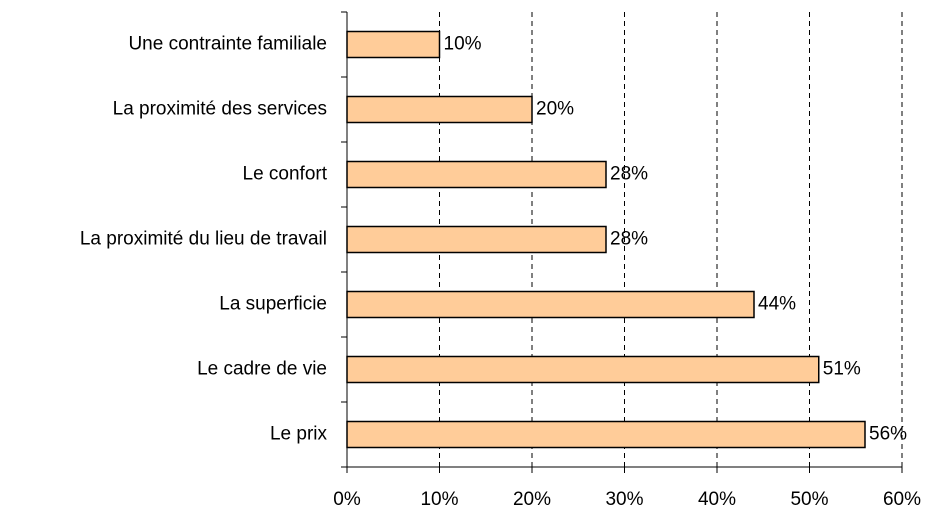 This screenshot has width=927, height=513. Describe the element at coordinates (220, 109) in the screenshot. I see `y-tick-label: La proximité des services` at that location.